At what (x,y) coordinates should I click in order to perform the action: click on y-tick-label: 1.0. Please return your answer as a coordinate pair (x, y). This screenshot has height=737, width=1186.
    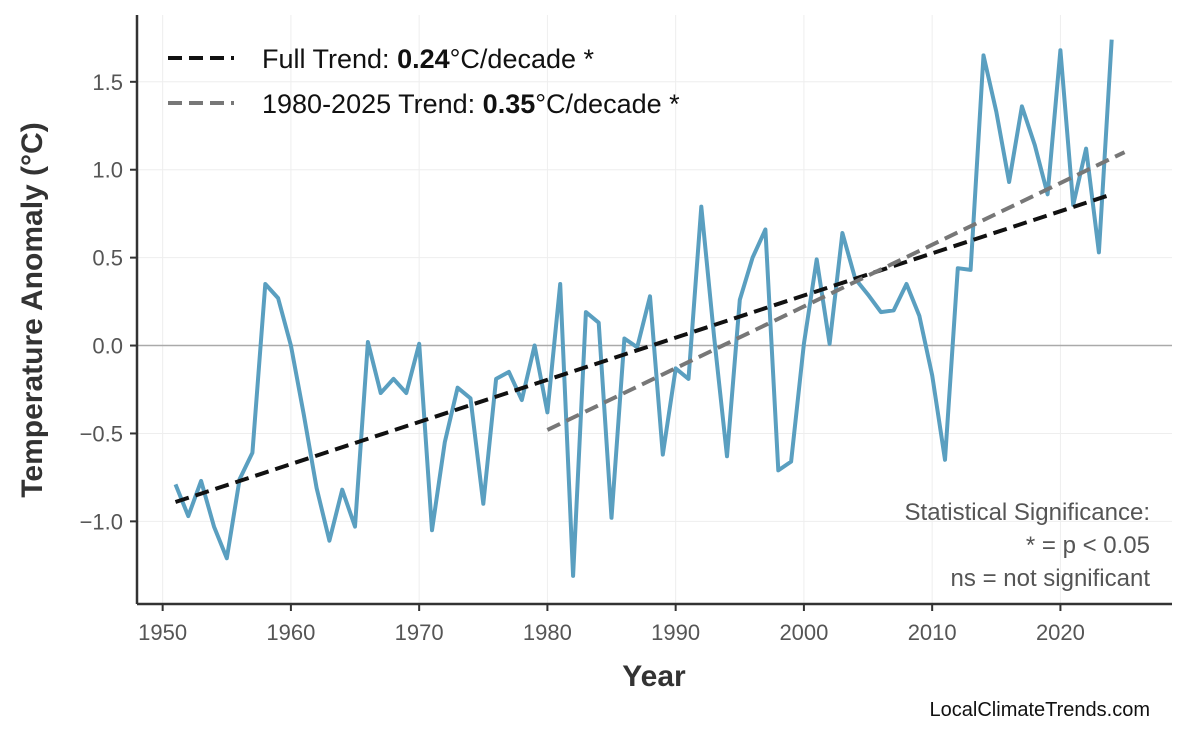
    Looking at the image, I should click on (107, 170).